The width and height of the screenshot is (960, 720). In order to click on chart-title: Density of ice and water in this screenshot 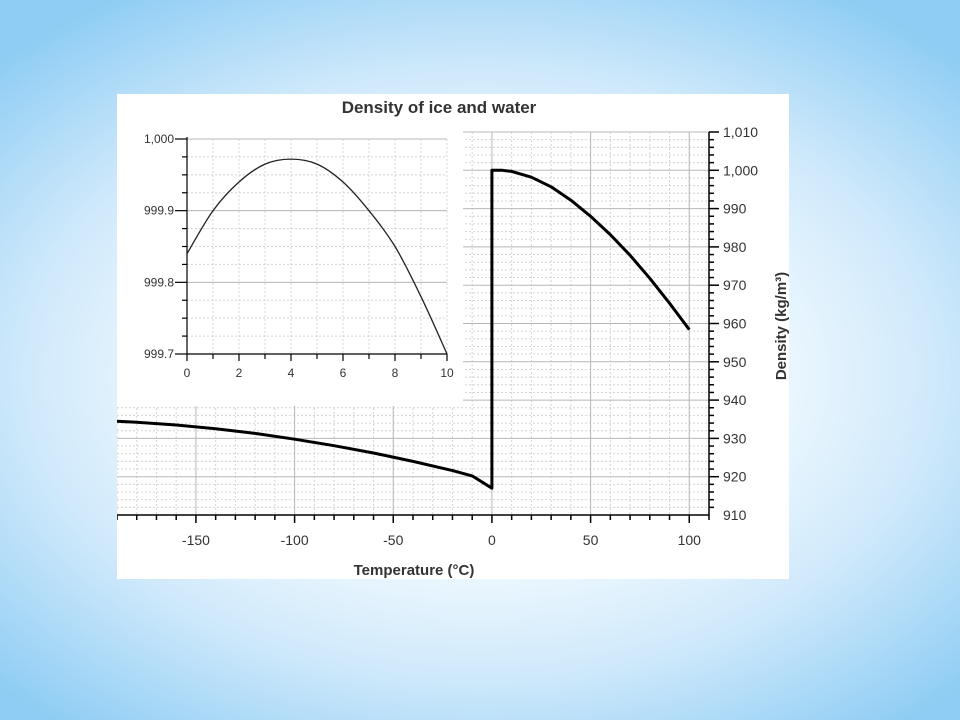, I will do `click(439, 107)`.